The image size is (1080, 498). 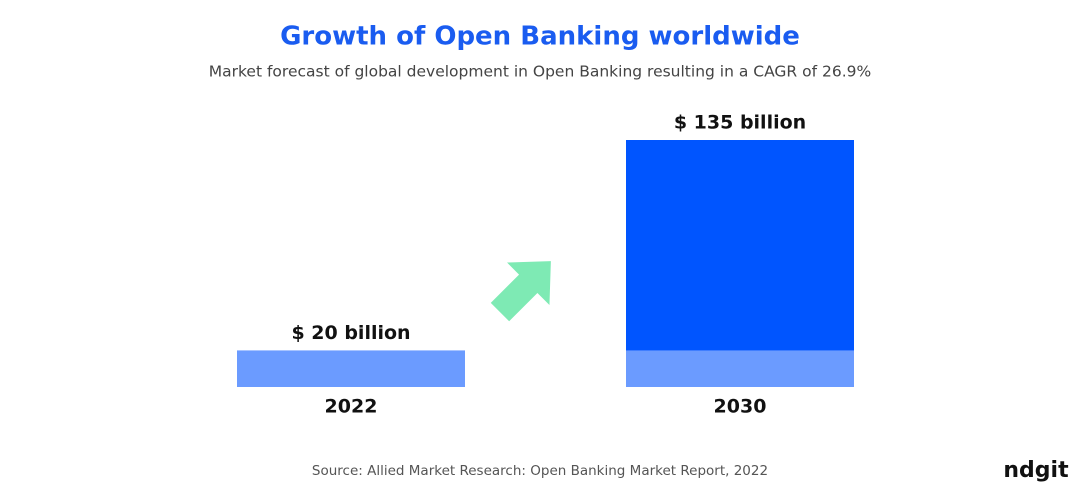 I want to click on value-label: $ 20 billion, so click(x=350, y=333).